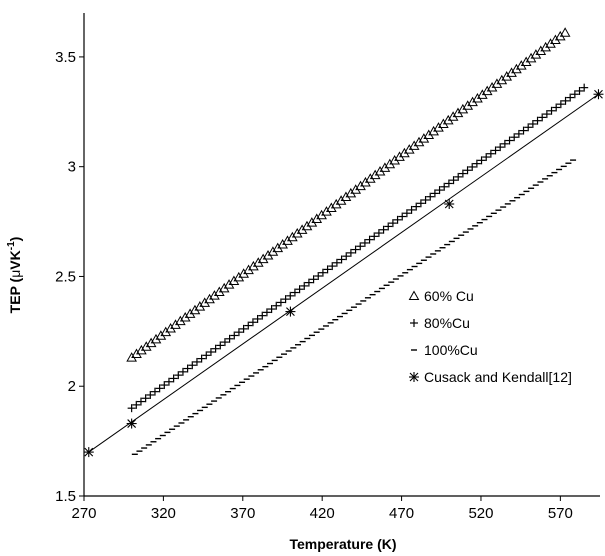  Describe the element at coordinates (83, 513) in the screenshot. I see `x-tick-label: 270` at that location.